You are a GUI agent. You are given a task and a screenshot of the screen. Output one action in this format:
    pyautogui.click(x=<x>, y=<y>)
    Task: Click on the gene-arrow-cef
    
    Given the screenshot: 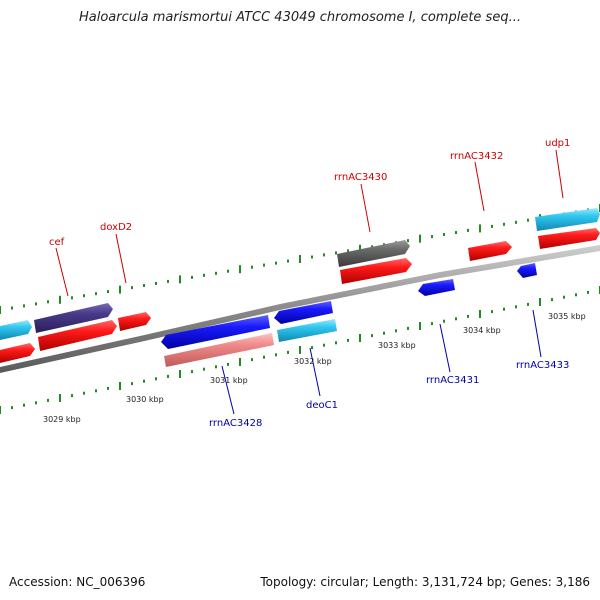 What is the action you would take?
    pyautogui.click(x=73, y=318)
    